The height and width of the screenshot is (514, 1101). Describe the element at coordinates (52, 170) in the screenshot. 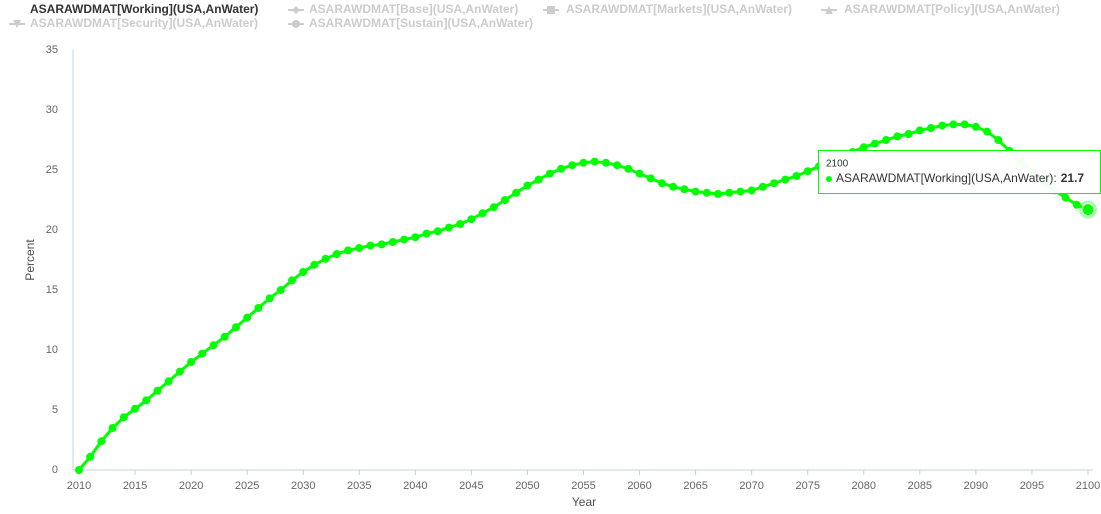

I see `y-tick-label: 25` at that location.